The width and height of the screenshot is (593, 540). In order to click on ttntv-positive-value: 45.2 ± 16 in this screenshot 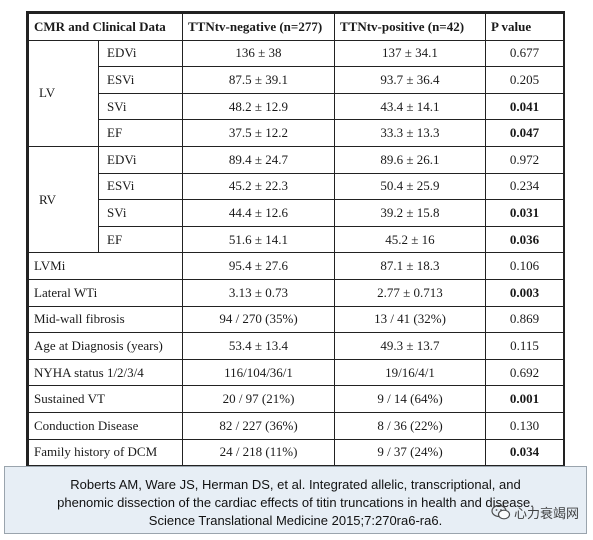, I will do `click(410, 239)`.